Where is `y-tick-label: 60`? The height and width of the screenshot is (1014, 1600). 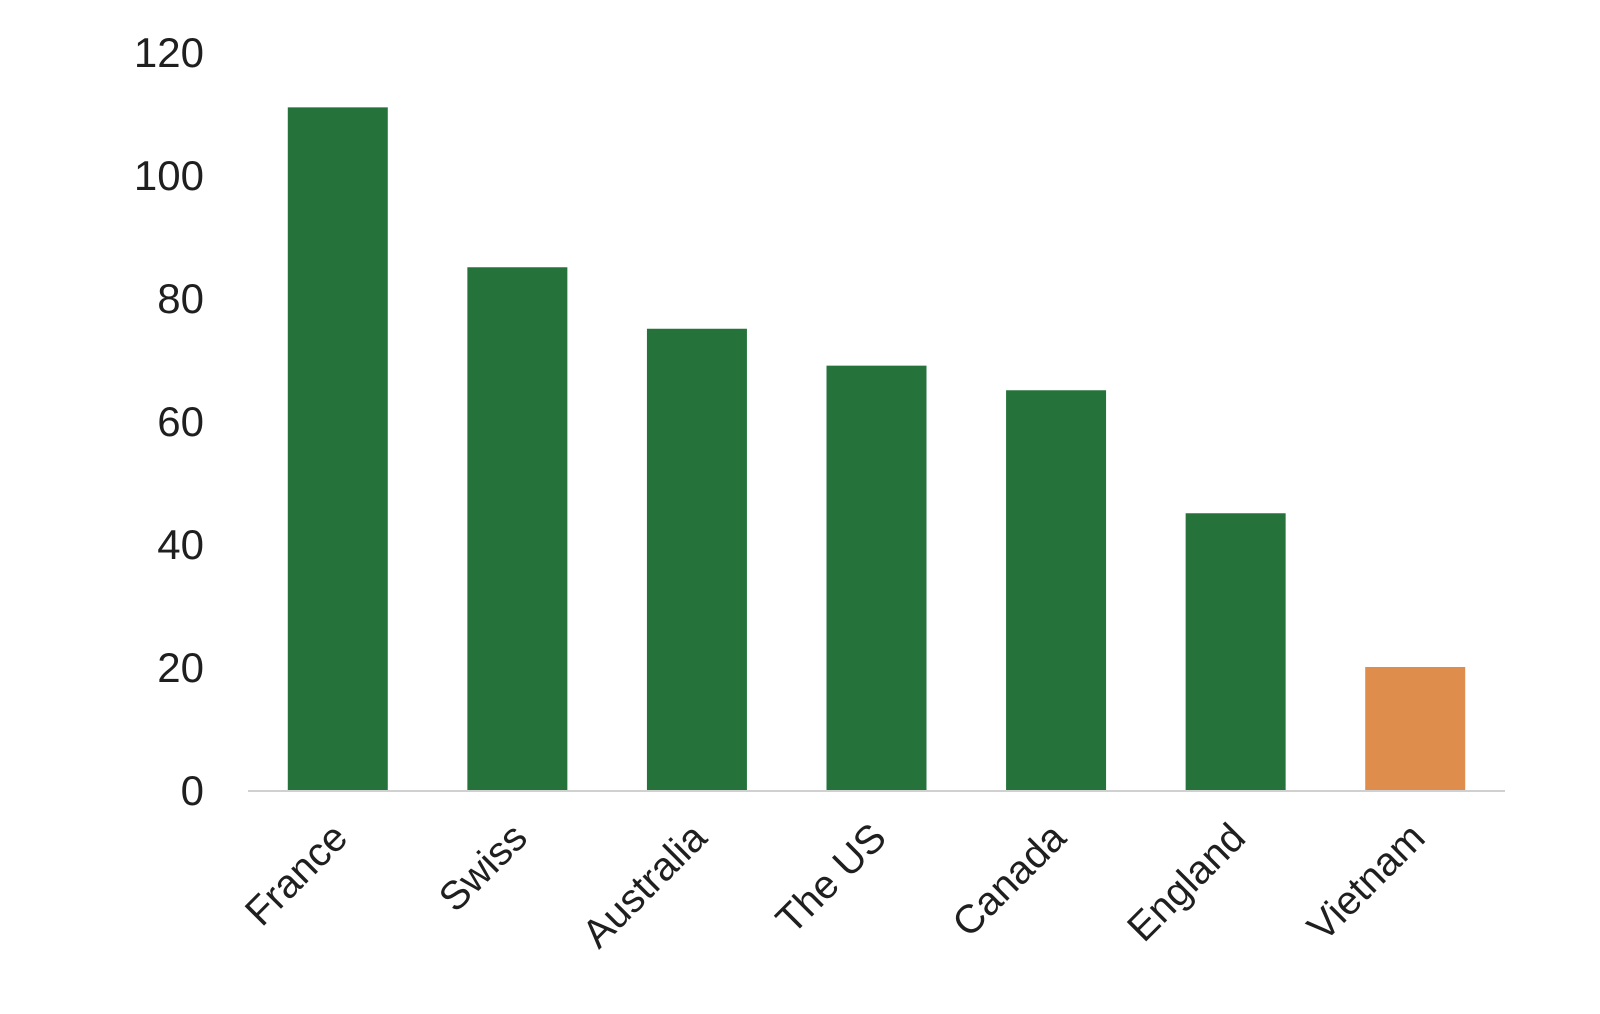
y-tick-label: 60 is located at coordinates (180, 421).